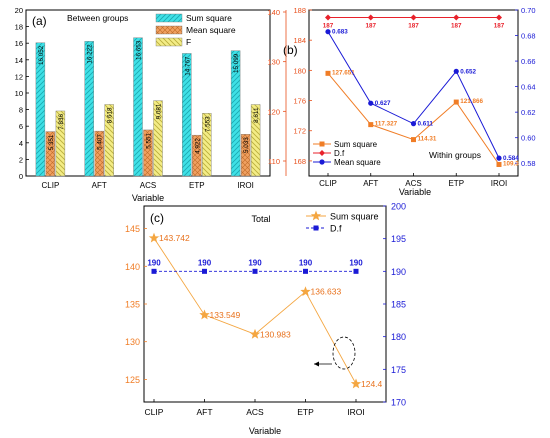  I want to click on panel-a-data-label: 5.407, so click(100, 142).